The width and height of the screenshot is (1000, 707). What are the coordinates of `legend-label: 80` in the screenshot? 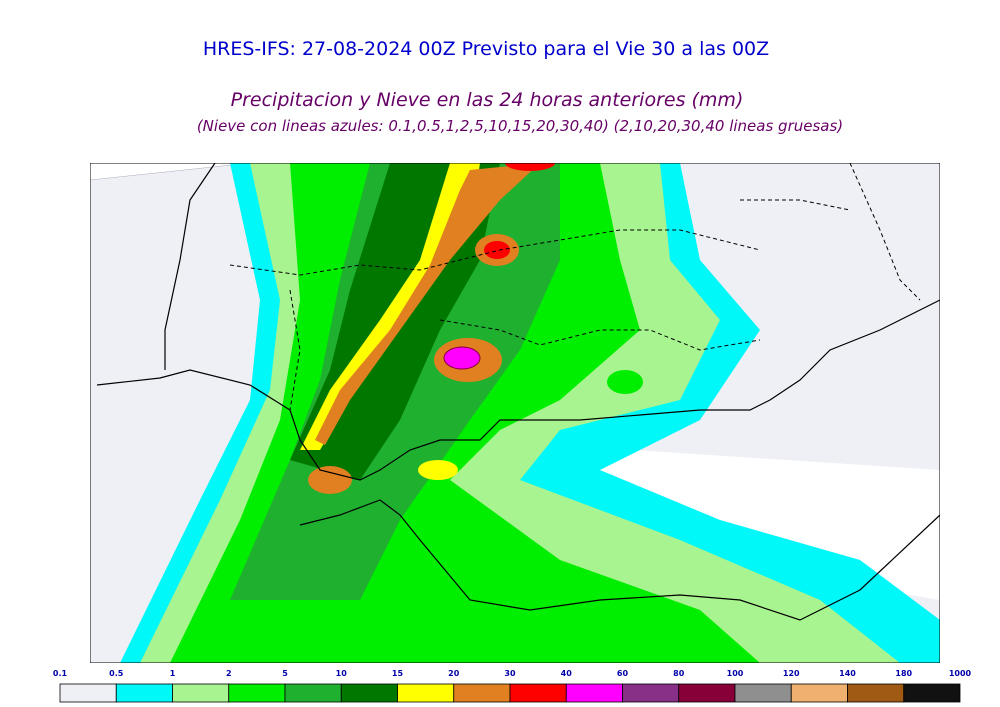 It's located at (679, 673).